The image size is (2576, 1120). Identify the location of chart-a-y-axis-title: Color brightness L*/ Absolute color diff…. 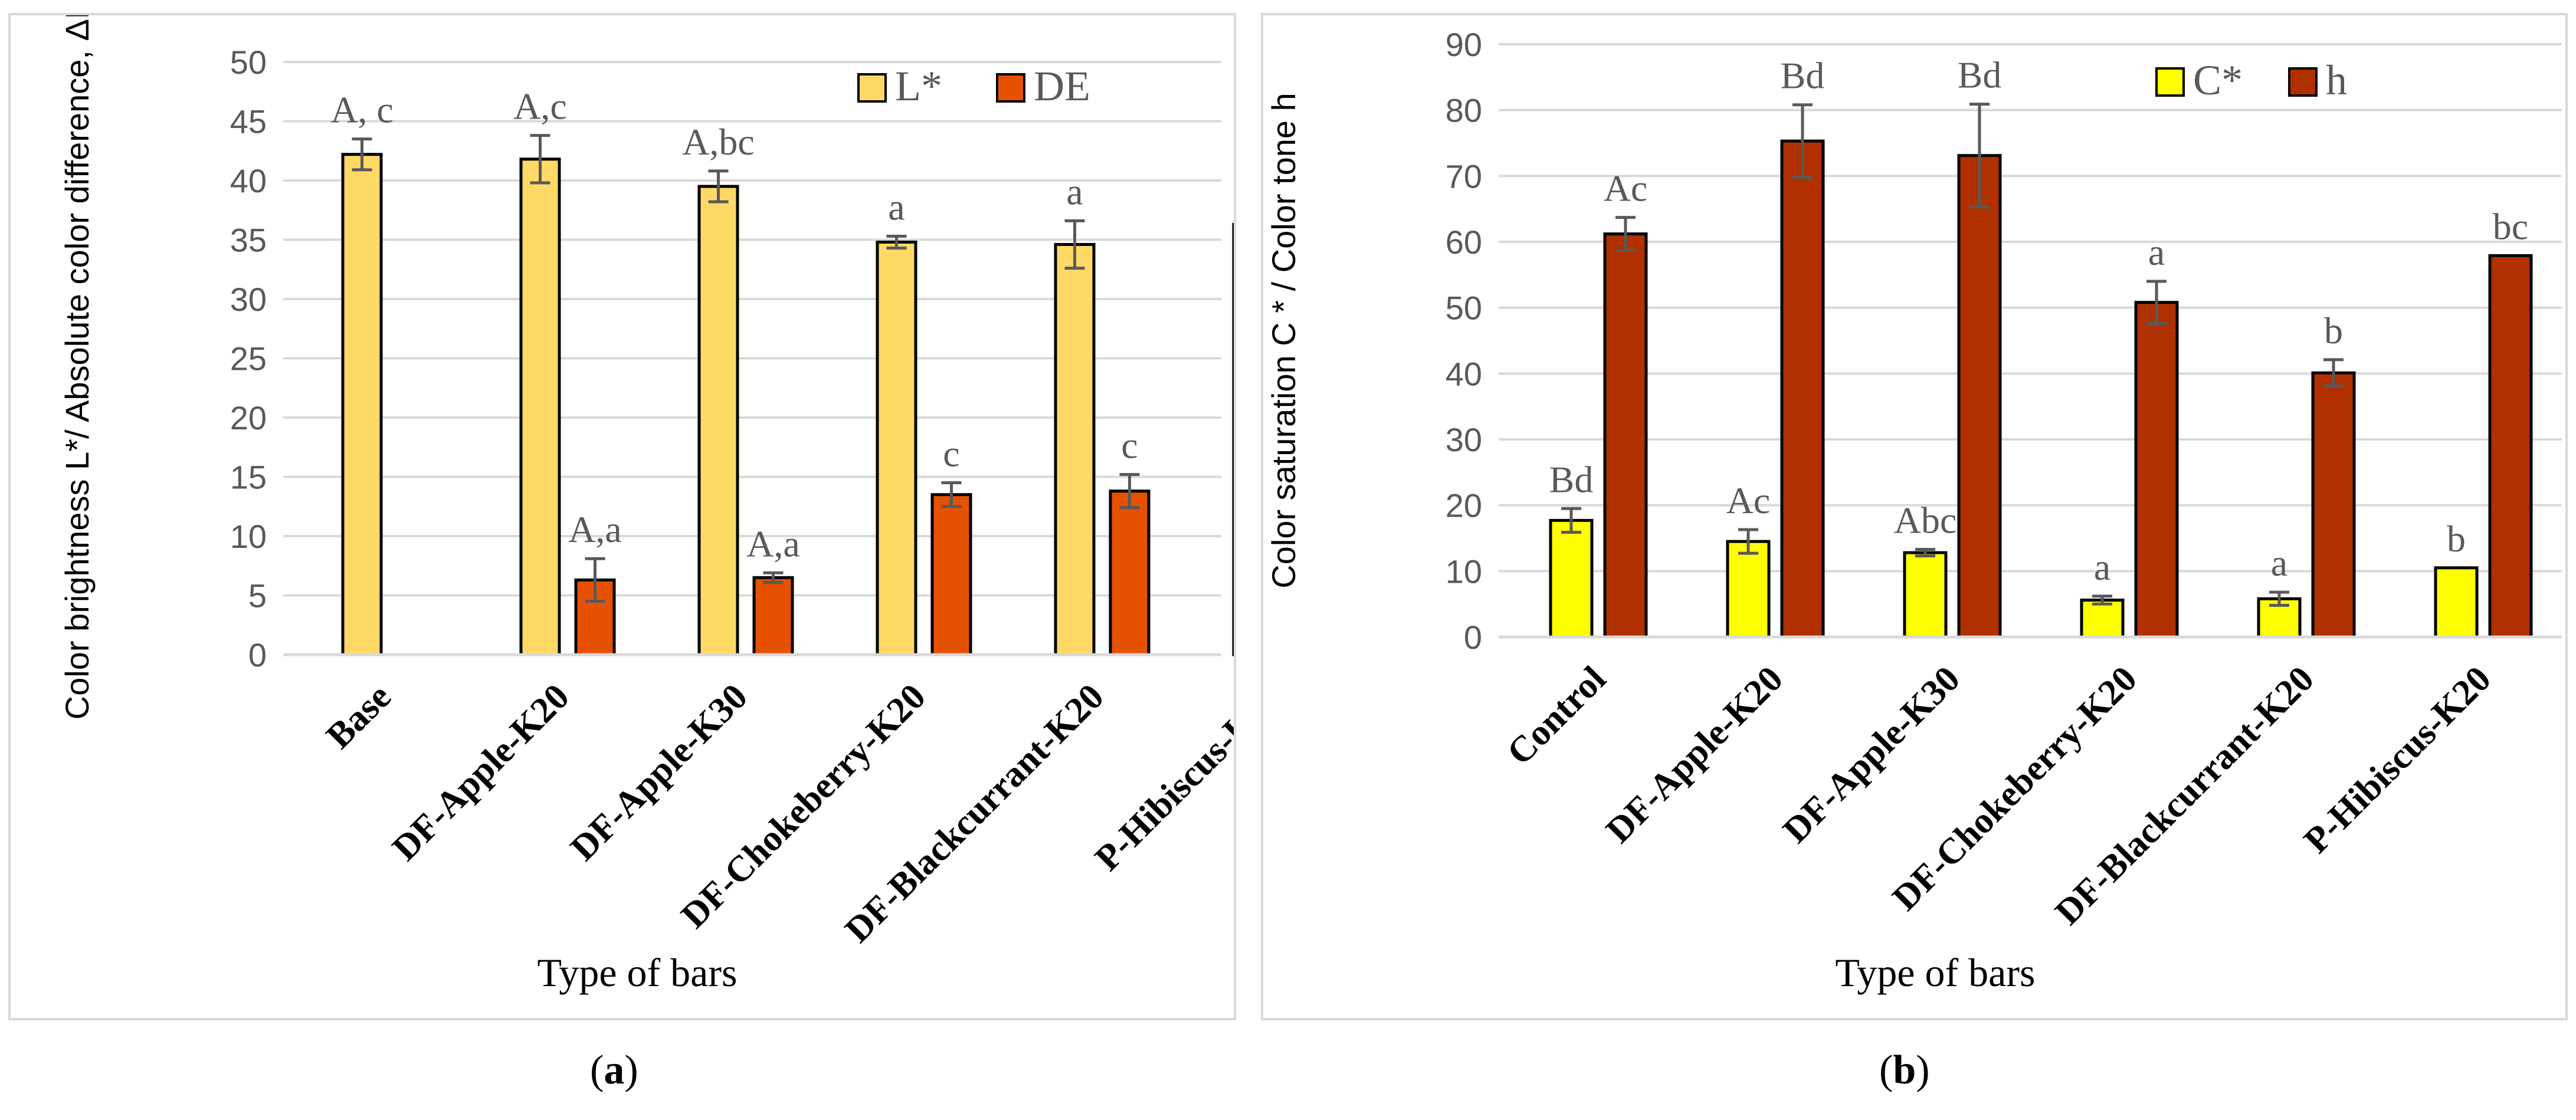
(77, 367).